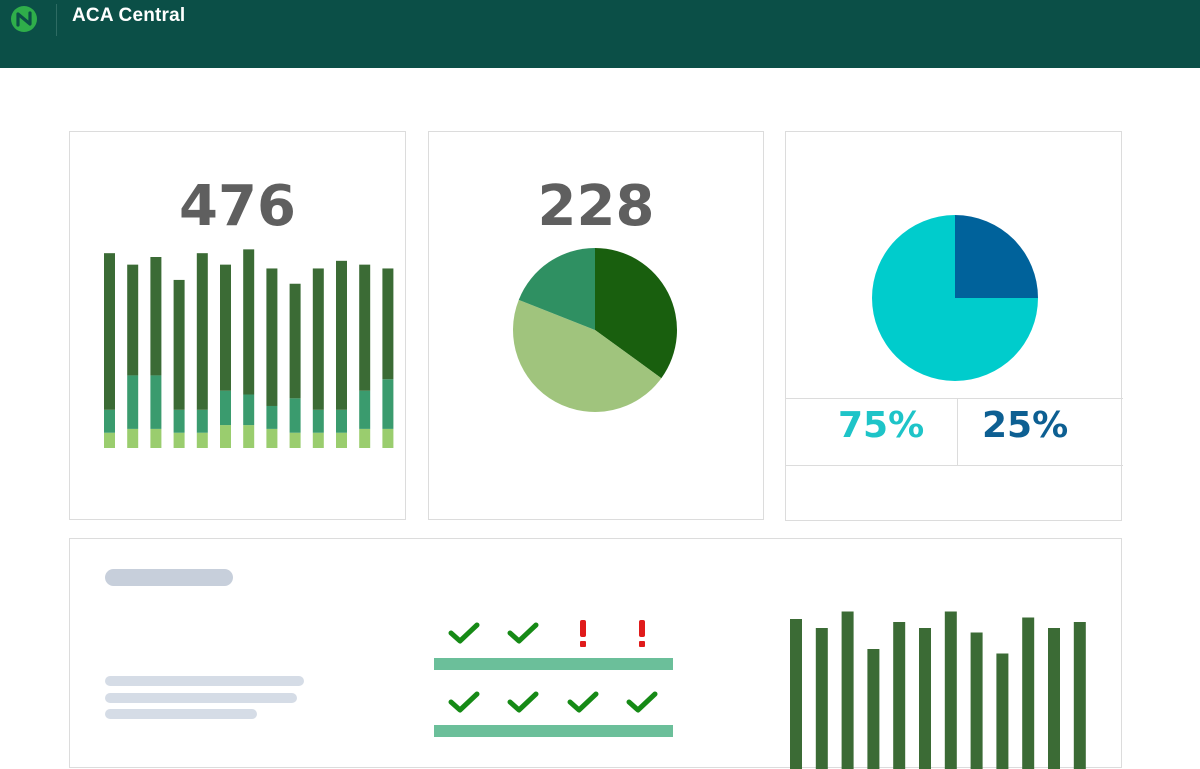  I want to click on card-blue-pie: 75% 25%, so click(953, 326).